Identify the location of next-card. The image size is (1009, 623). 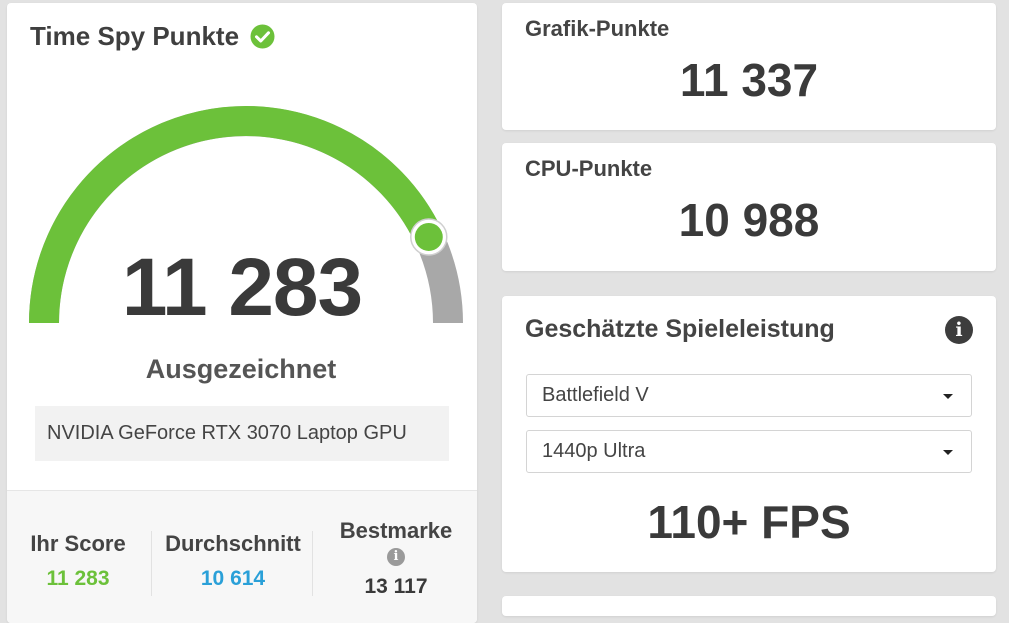
(749, 606).